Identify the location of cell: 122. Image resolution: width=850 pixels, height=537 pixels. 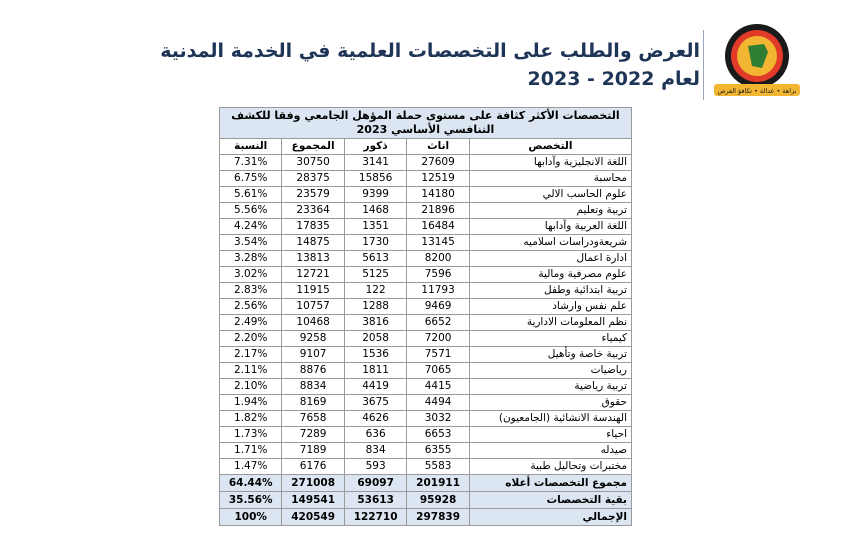
(375, 290).